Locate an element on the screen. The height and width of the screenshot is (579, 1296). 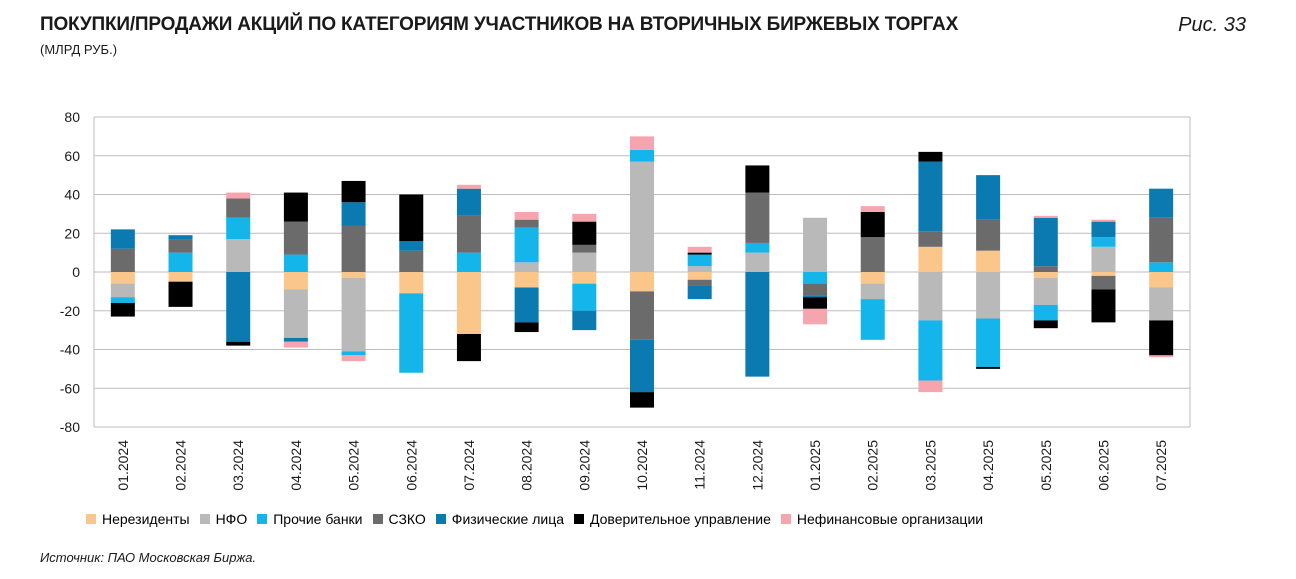
y-tick-label: 20 is located at coordinates (72, 233).